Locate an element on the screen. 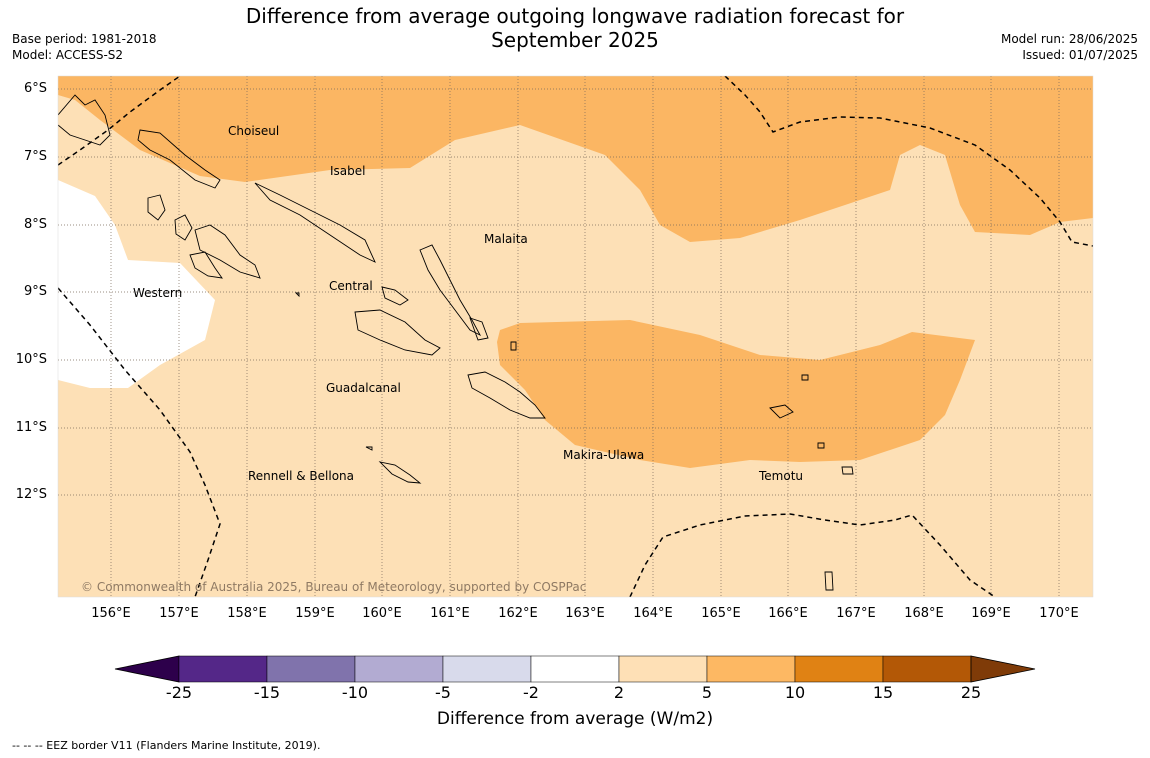 The width and height of the screenshot is (1150, 758). lon-label: 161°E is located at coordinates (450, 613).